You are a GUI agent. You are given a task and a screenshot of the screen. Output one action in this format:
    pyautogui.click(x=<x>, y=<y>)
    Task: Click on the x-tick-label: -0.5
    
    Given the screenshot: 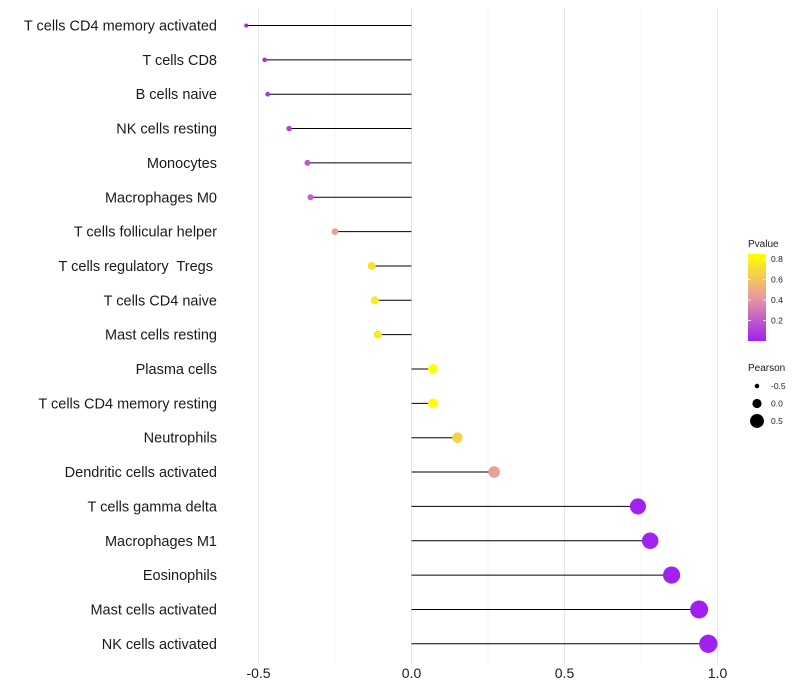 What is the action you would take?
    pyautogui.click(x=258, y=673)
    